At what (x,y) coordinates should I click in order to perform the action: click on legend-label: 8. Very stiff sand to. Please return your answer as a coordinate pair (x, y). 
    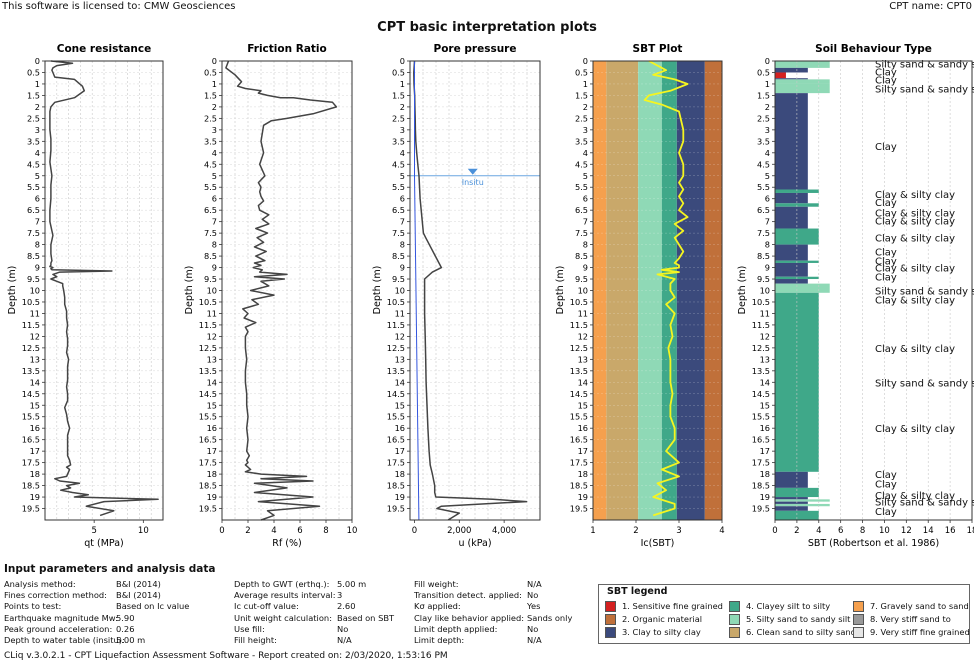
    Looking at the image, I should click on (910, 619).